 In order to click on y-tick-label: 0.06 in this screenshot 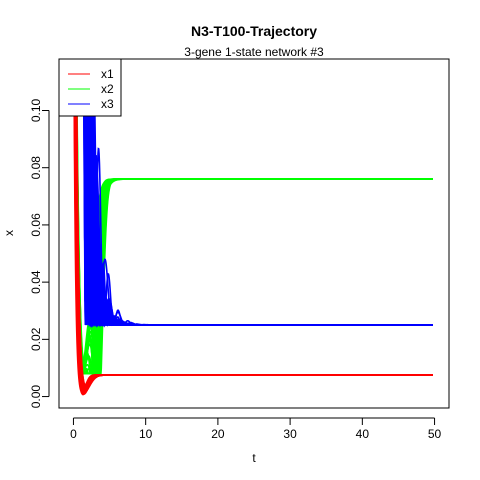, I will do `click(36, 225)`.